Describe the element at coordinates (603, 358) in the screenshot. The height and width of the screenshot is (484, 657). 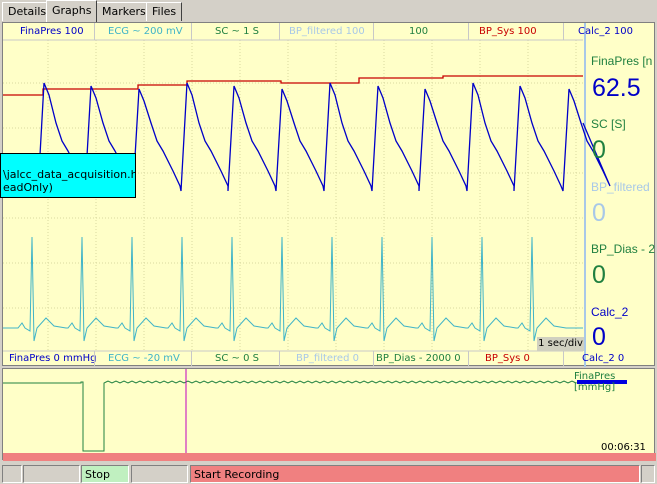
I see `scale-bottom-calc2: Calc_2 0` at that location.